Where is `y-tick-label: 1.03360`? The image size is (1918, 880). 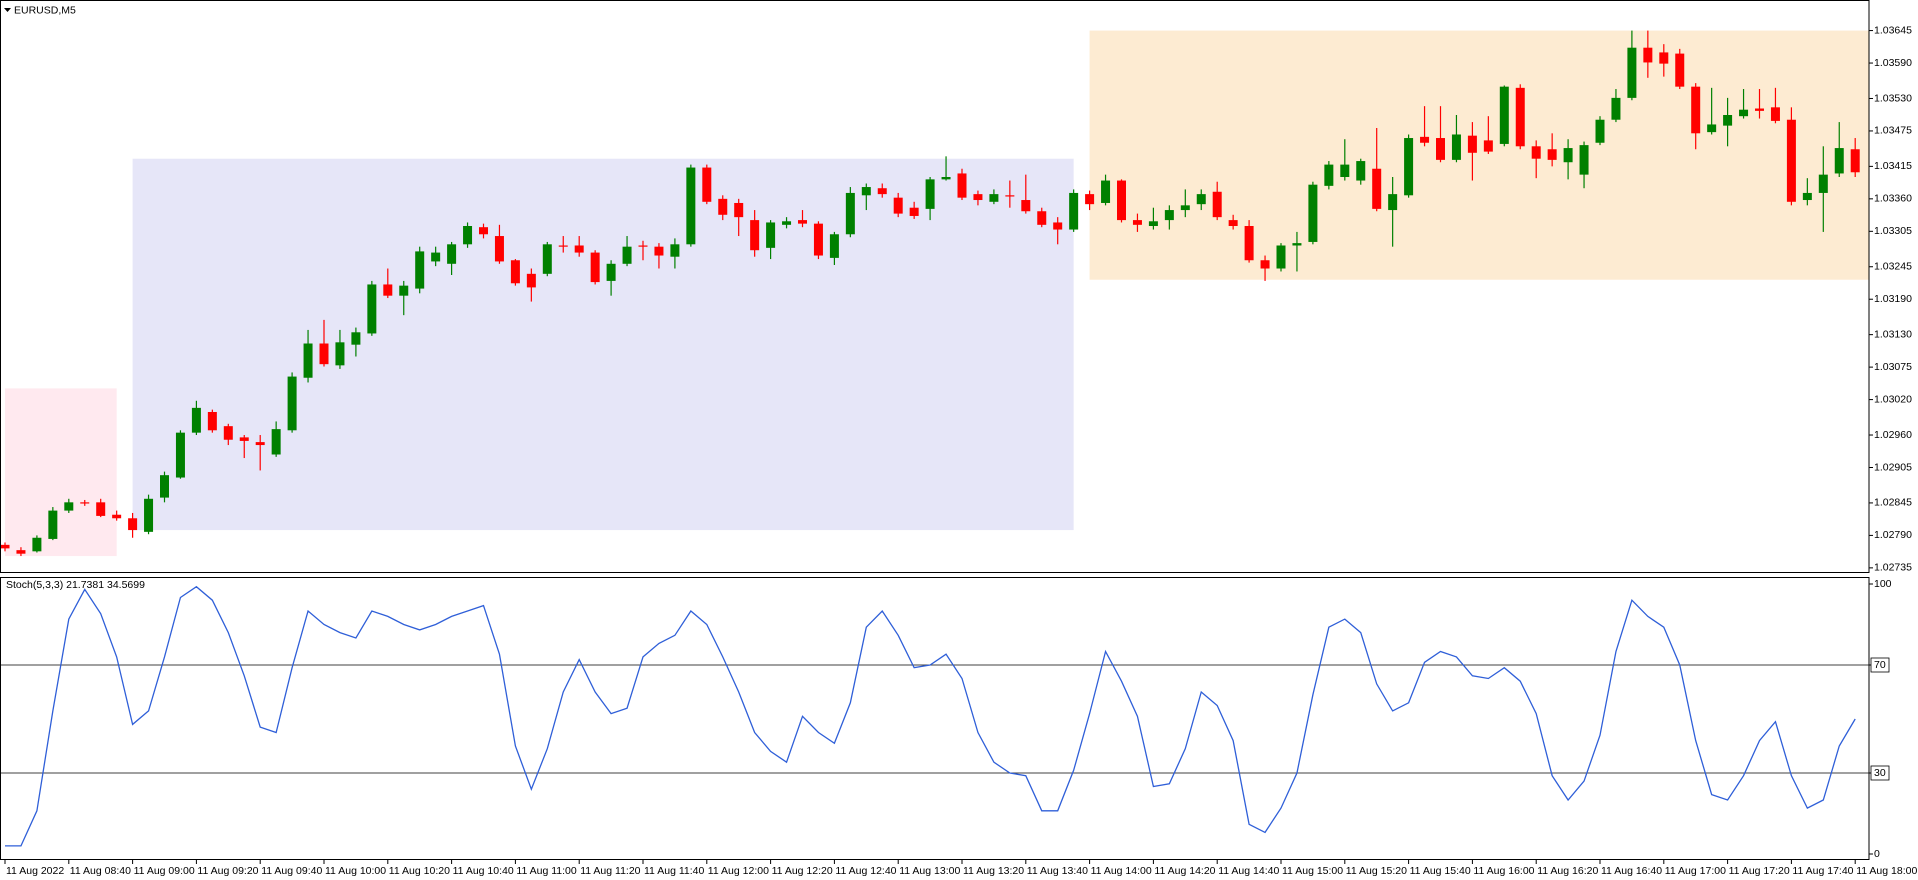
y-tick-label: 1.03360 is located at coordinates (1893, 199).